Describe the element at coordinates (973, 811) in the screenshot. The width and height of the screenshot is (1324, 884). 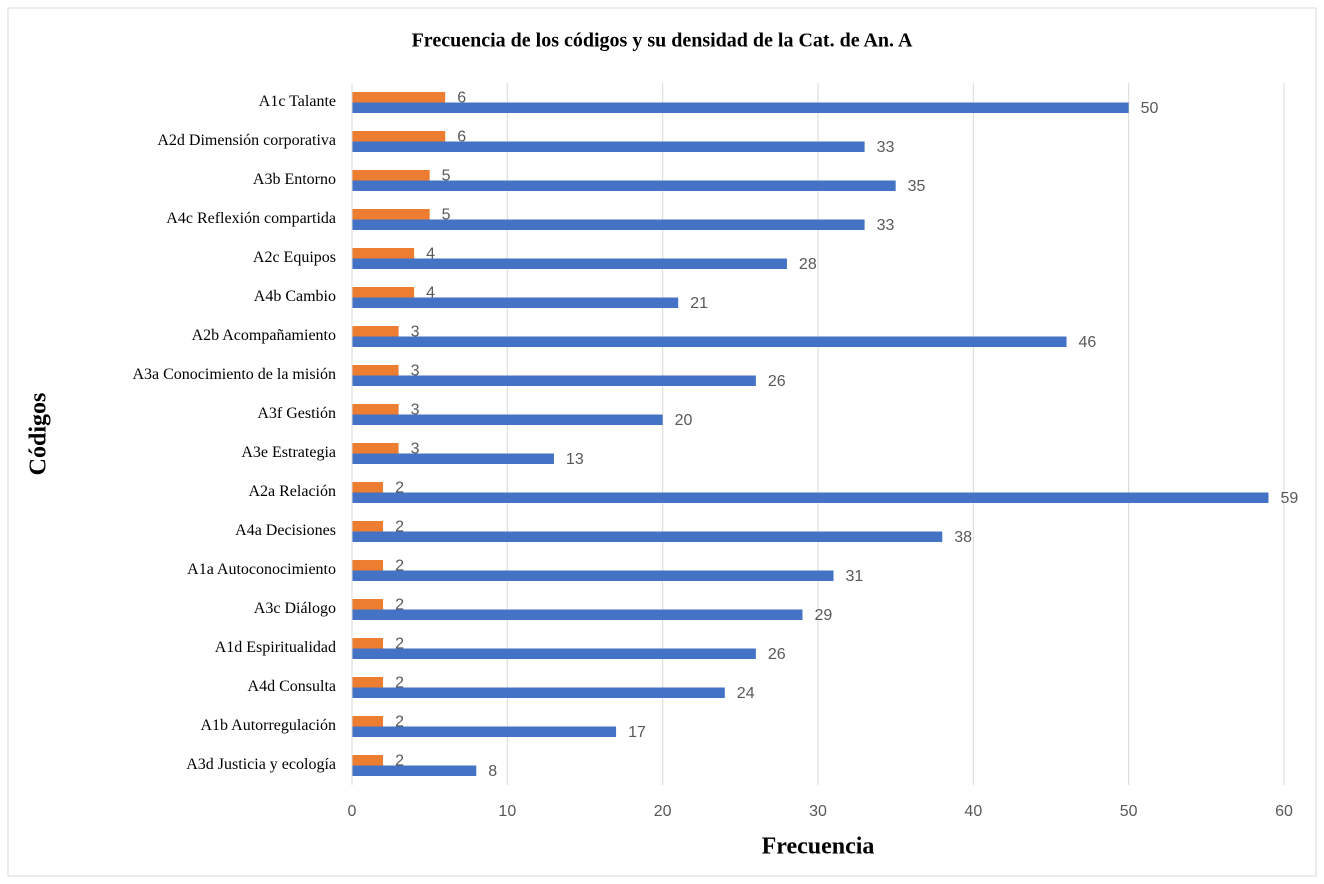
I see `x-tick-label: 40` at that location.